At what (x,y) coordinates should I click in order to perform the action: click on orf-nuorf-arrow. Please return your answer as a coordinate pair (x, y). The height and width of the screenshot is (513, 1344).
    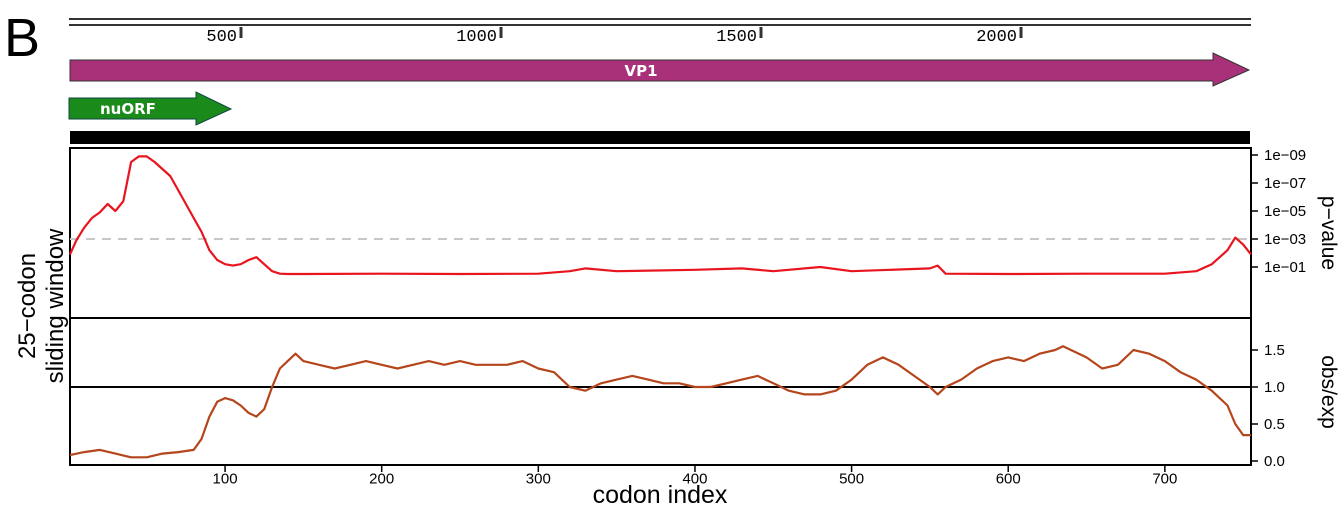
    Looking at the image, I should click on (150, 108).